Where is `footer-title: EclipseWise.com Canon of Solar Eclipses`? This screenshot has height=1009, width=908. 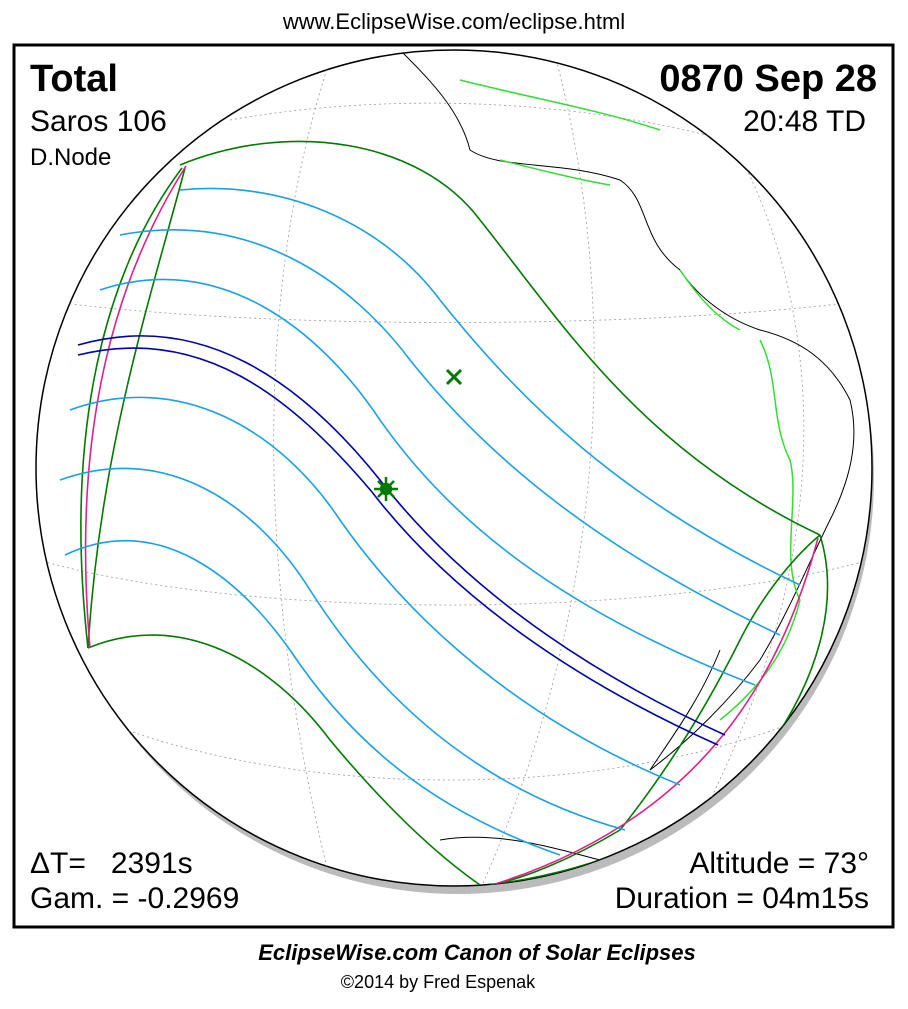 footer-title: EclipseWise.com Canon of Solar Eclipses is located at coordinates (477, 952).